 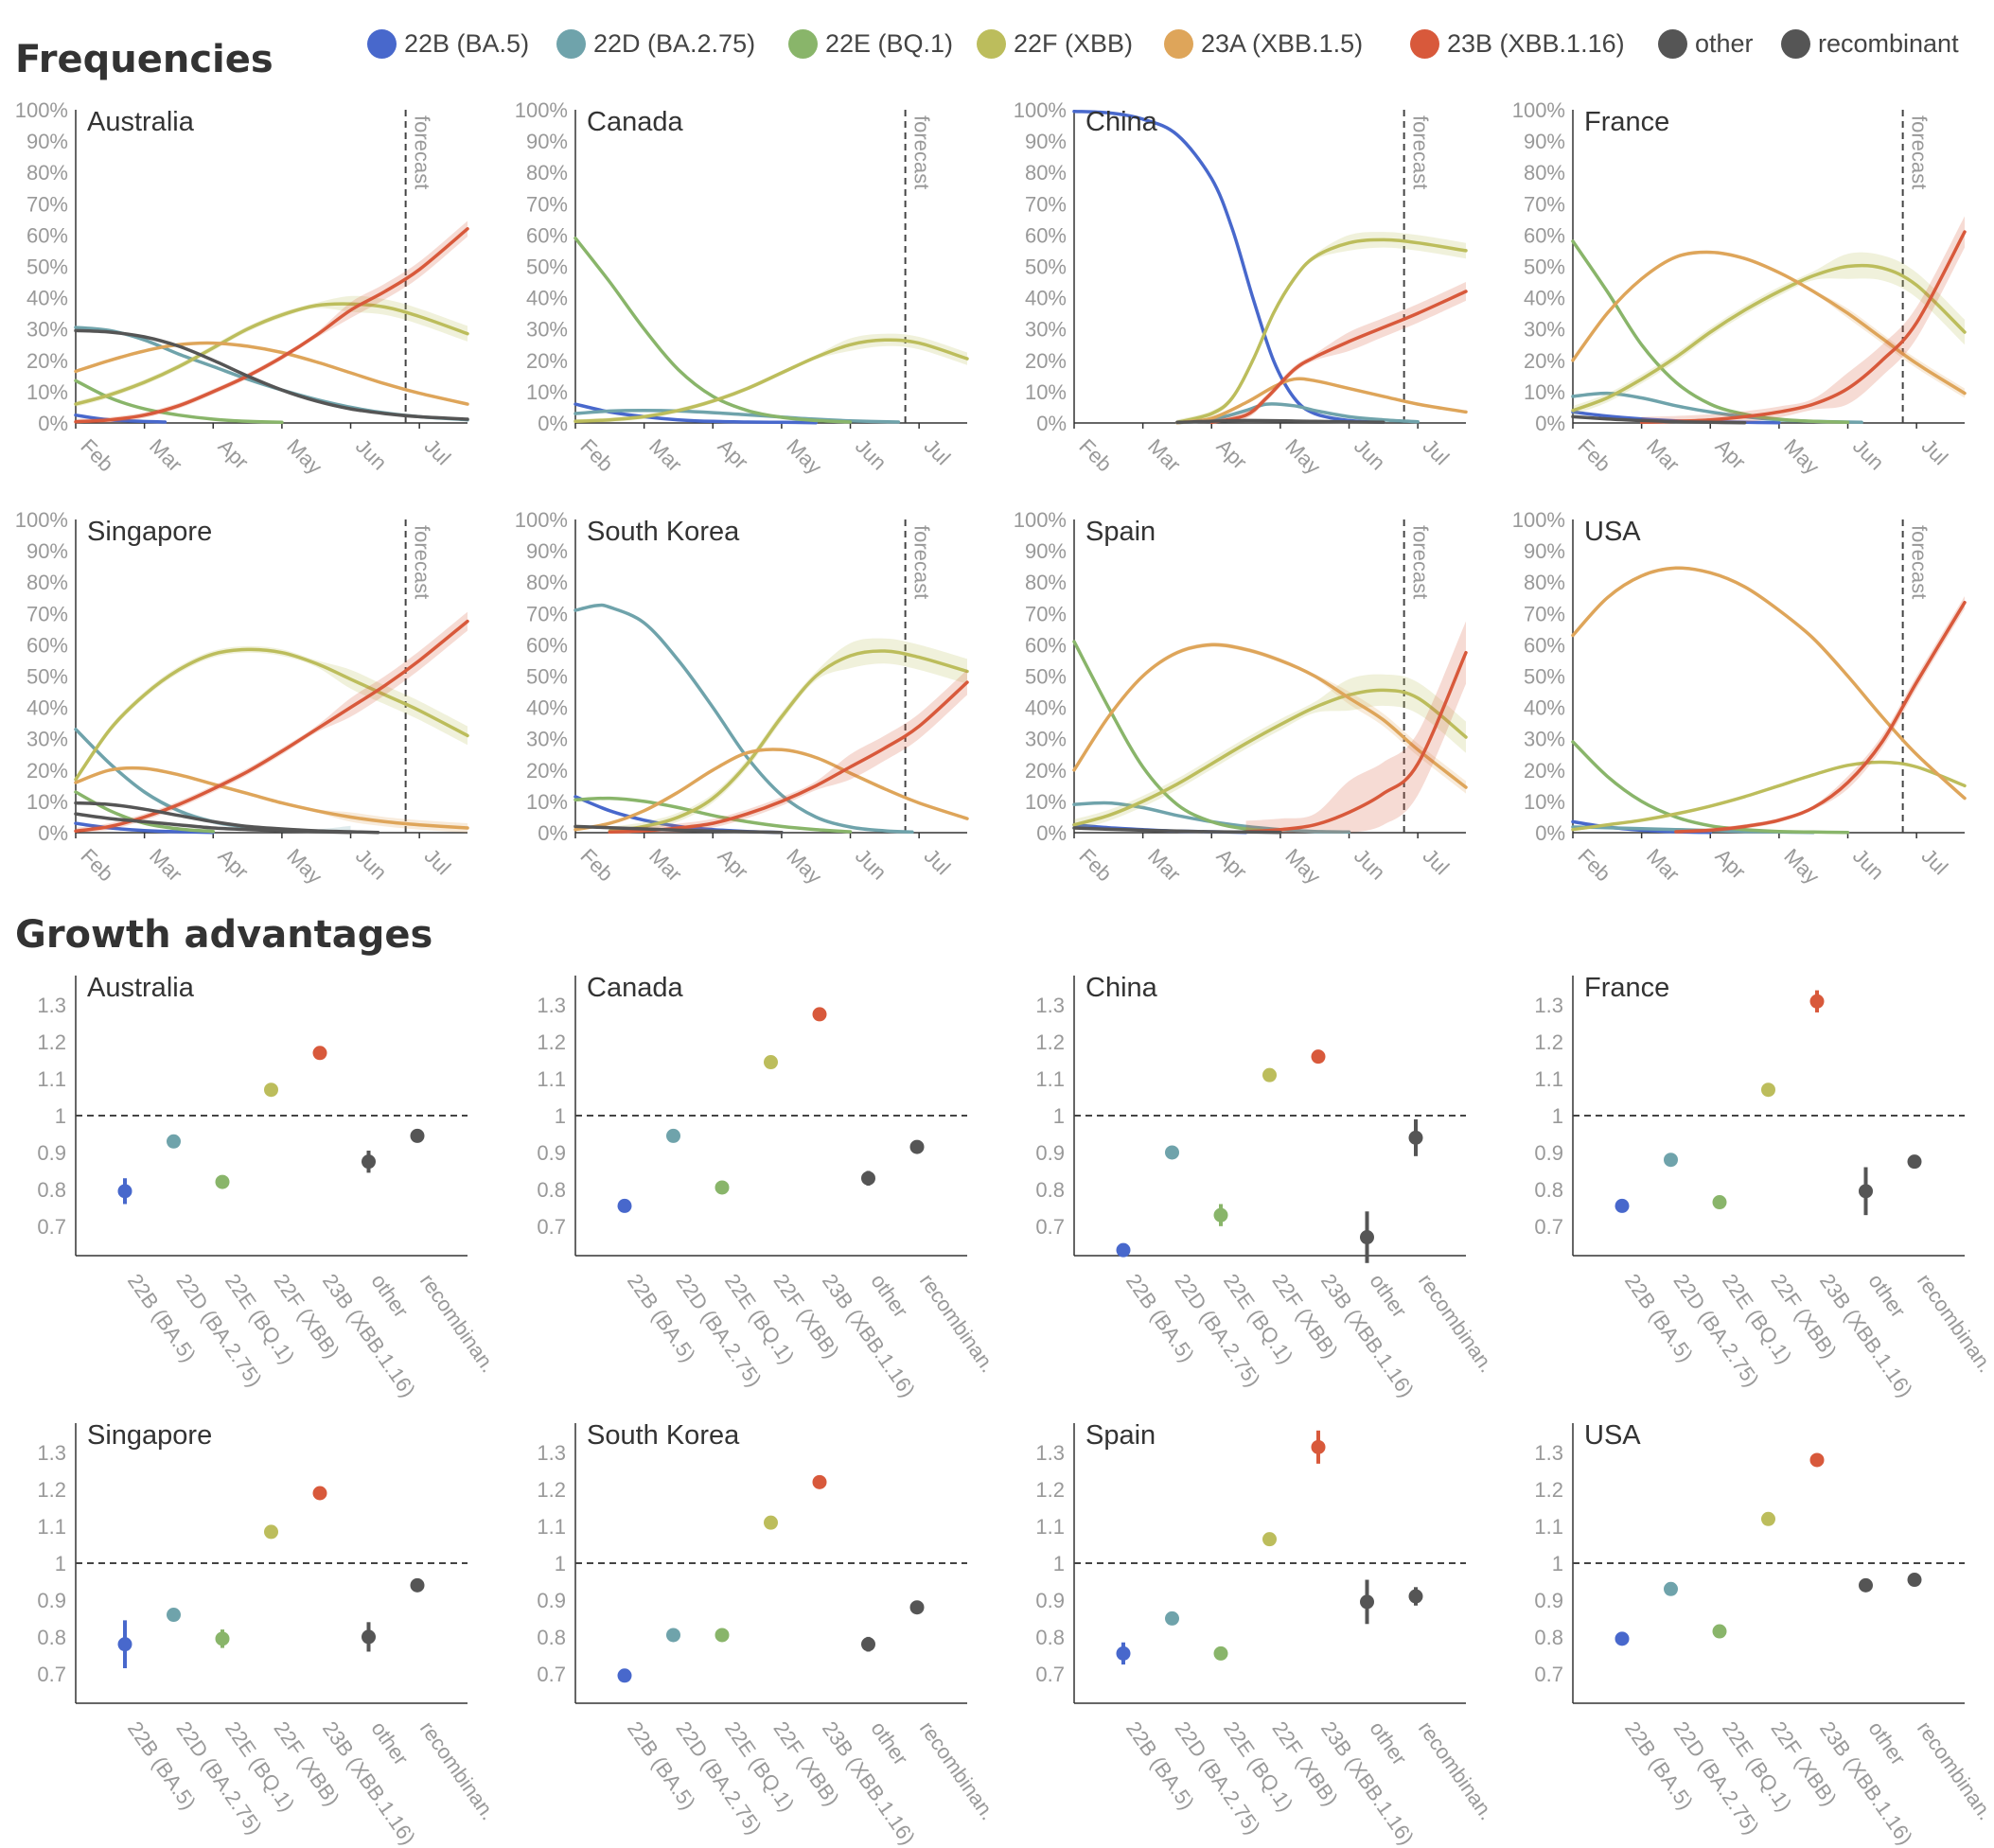 I want to click on frequencies-title: Frequencies, so click(x=144, y=60).